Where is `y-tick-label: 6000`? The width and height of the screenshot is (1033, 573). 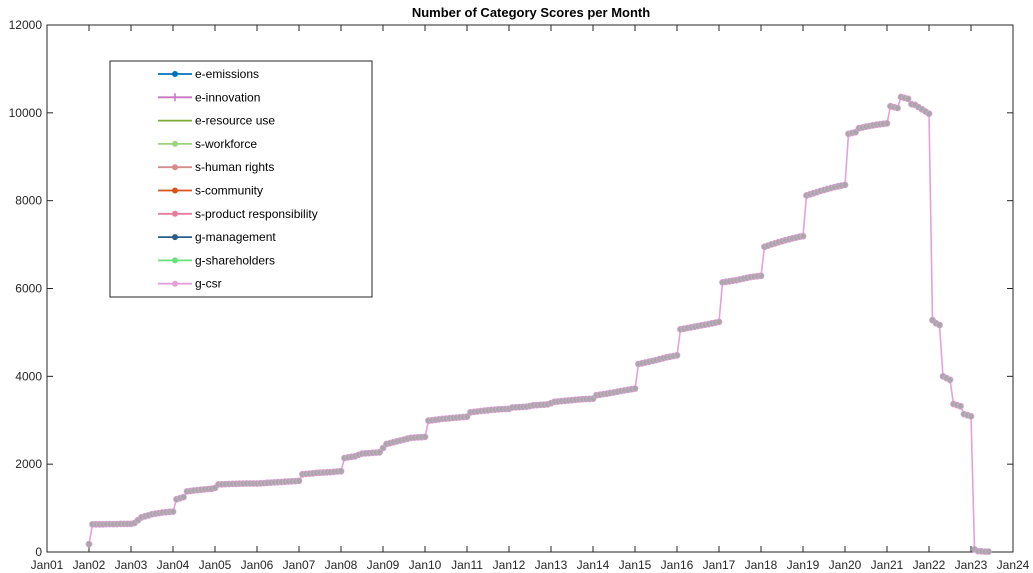 y-tick-label: 6000 is located at coordinates (28, 289).